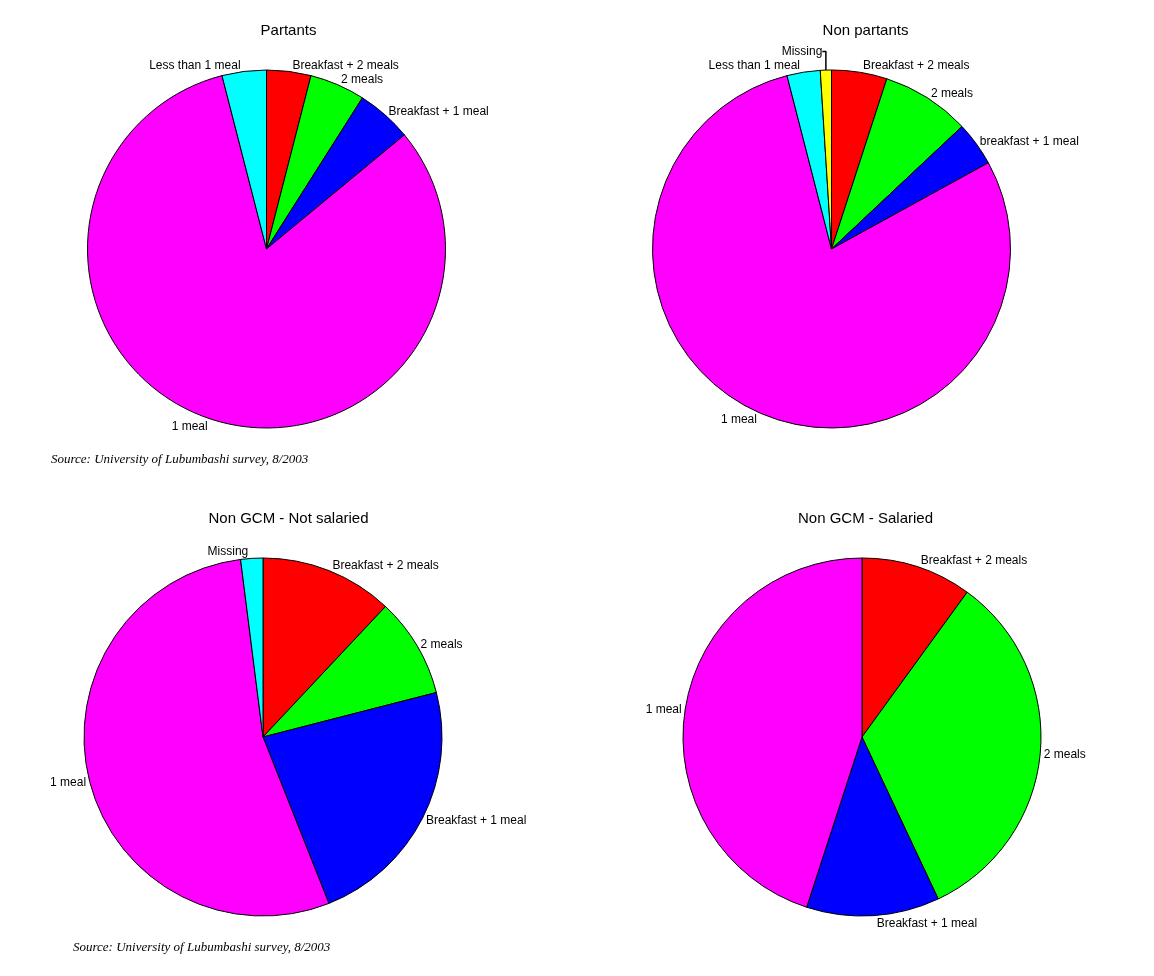 Image resolution: width=1154 pixels, height=976 pixels. What do you see at coordinates (1029, 141) in the screenshot?
I see `slice-label: breakfast + 1 meal` at bounding box center [1029, 141].